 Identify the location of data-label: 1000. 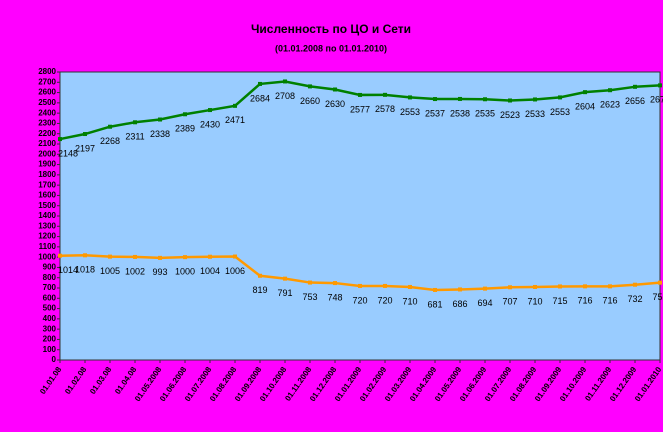
(185, 272).